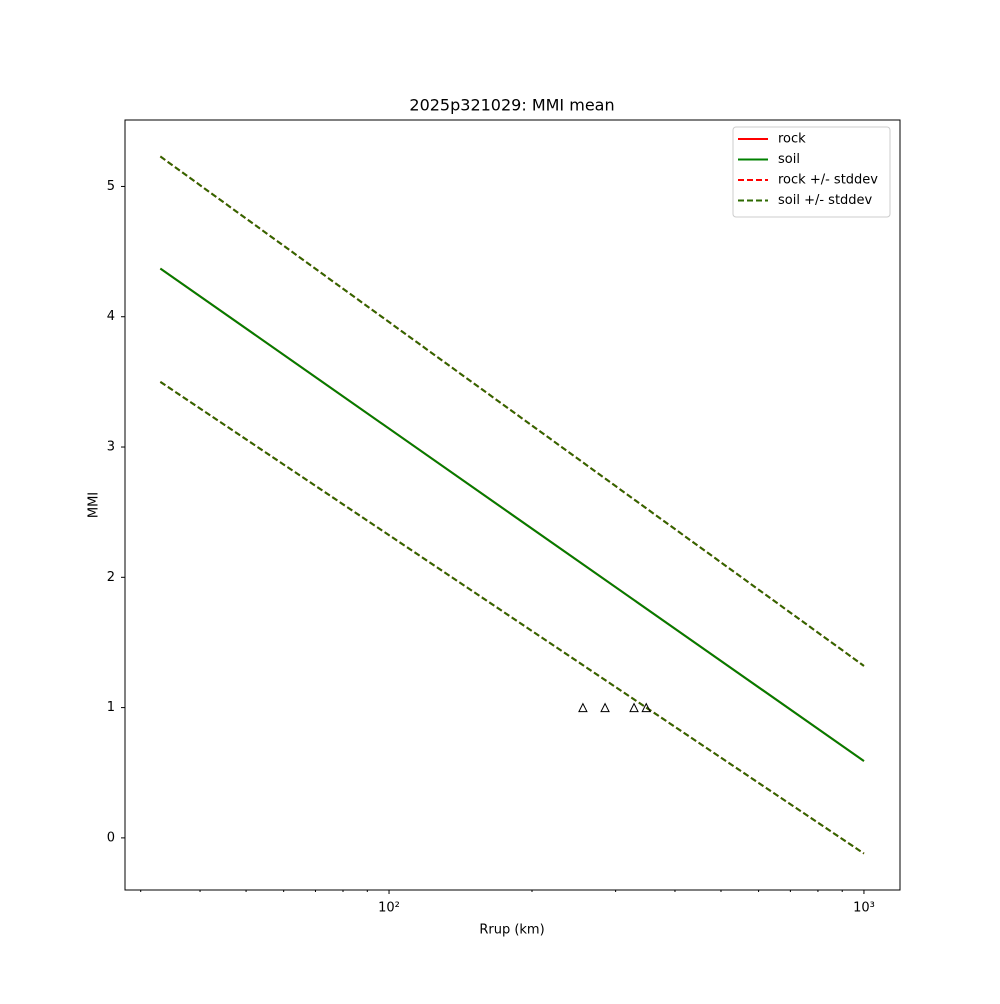 Image resolution: width=1000 pixels, height=1004 pixels. I want to click on chart-title: 2025p321029: MMI mean, so click(511, 105).